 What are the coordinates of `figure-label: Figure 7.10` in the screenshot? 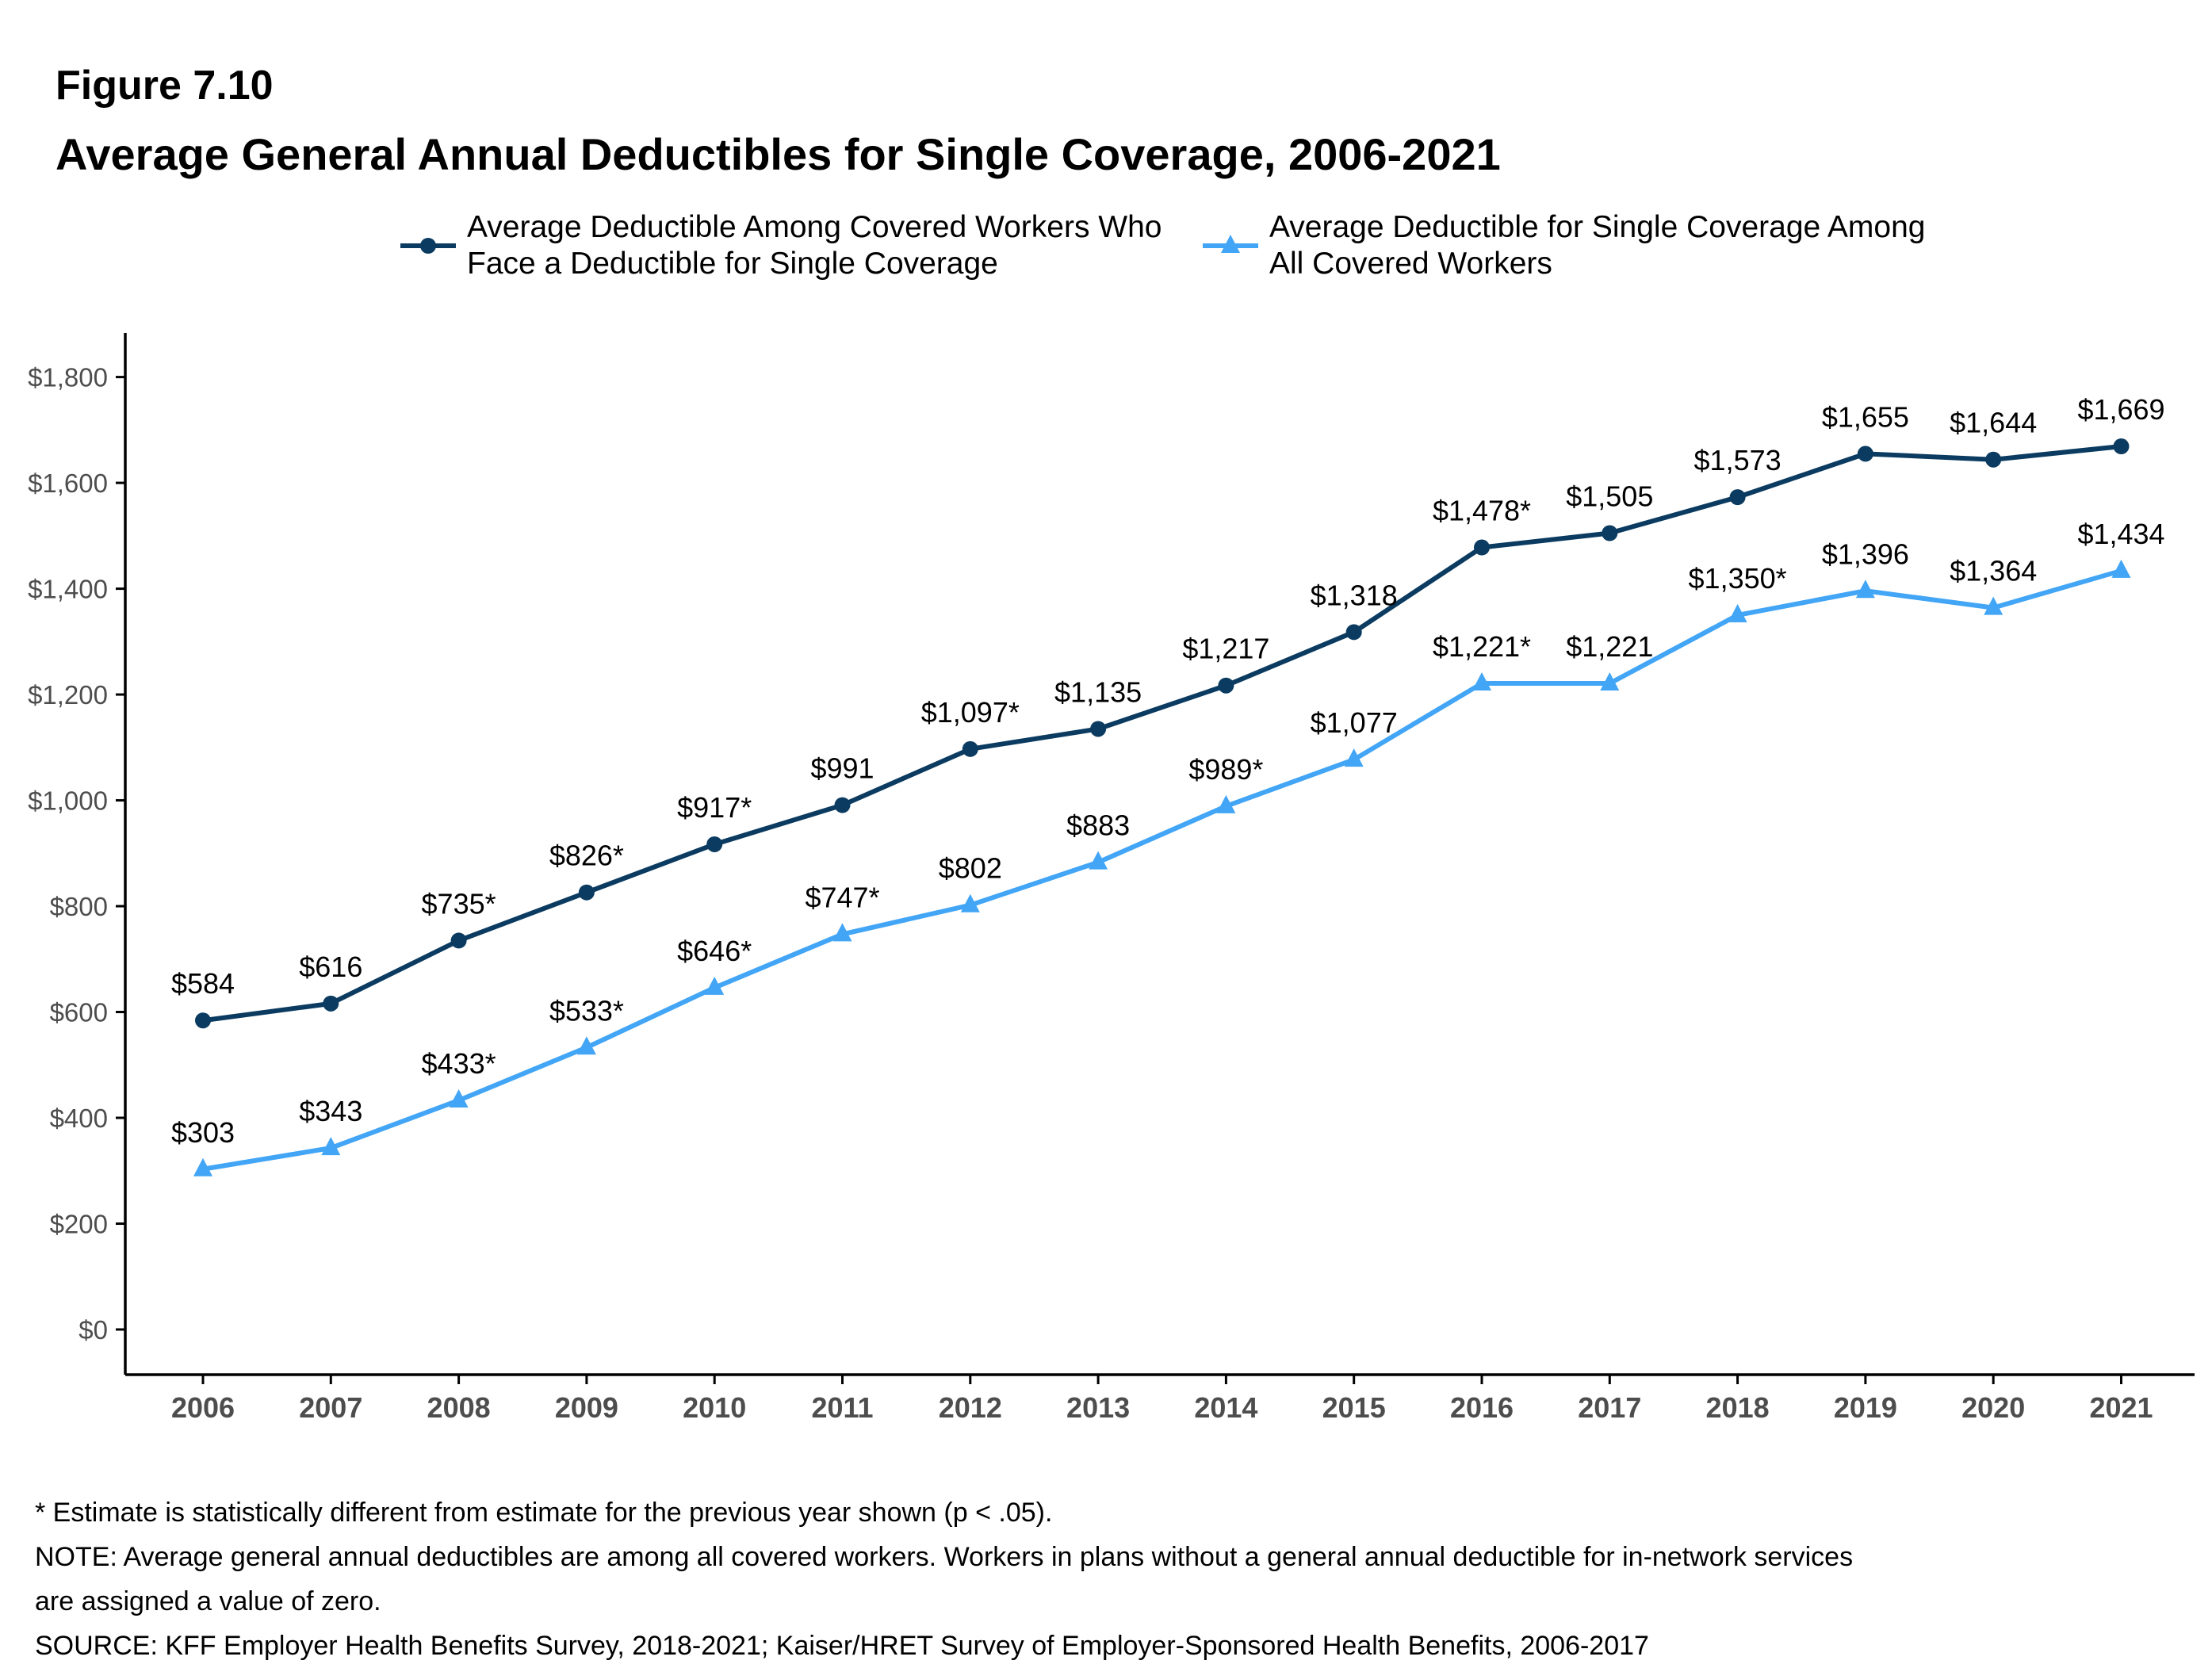 It's located at (165, 86).